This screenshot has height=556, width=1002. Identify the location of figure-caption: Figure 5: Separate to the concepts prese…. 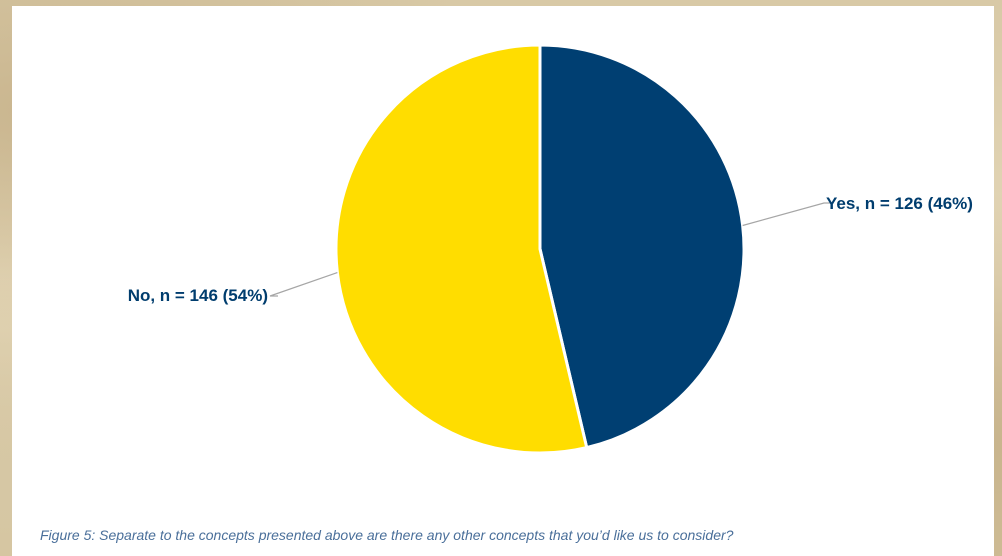
(387, 535).